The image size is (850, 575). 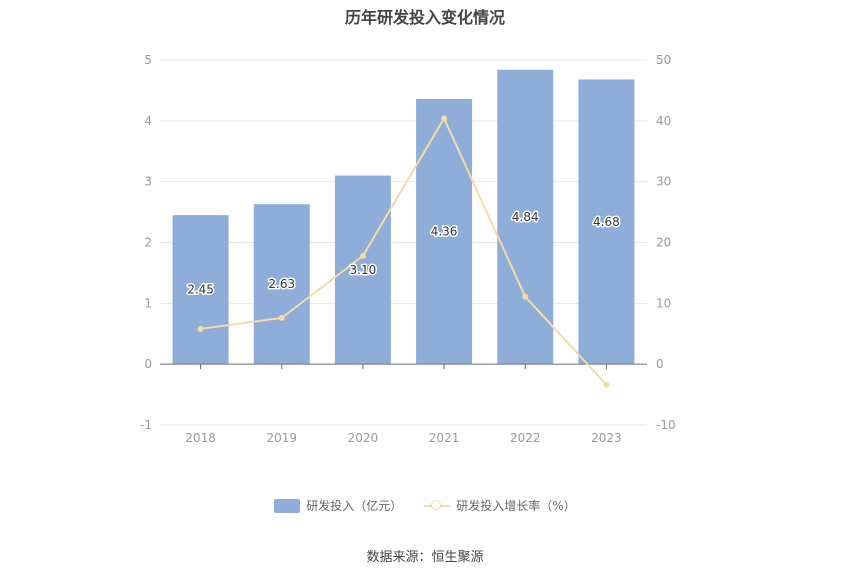 I want to click on bar-value-label: 4.84, so click(x=525, y=217).